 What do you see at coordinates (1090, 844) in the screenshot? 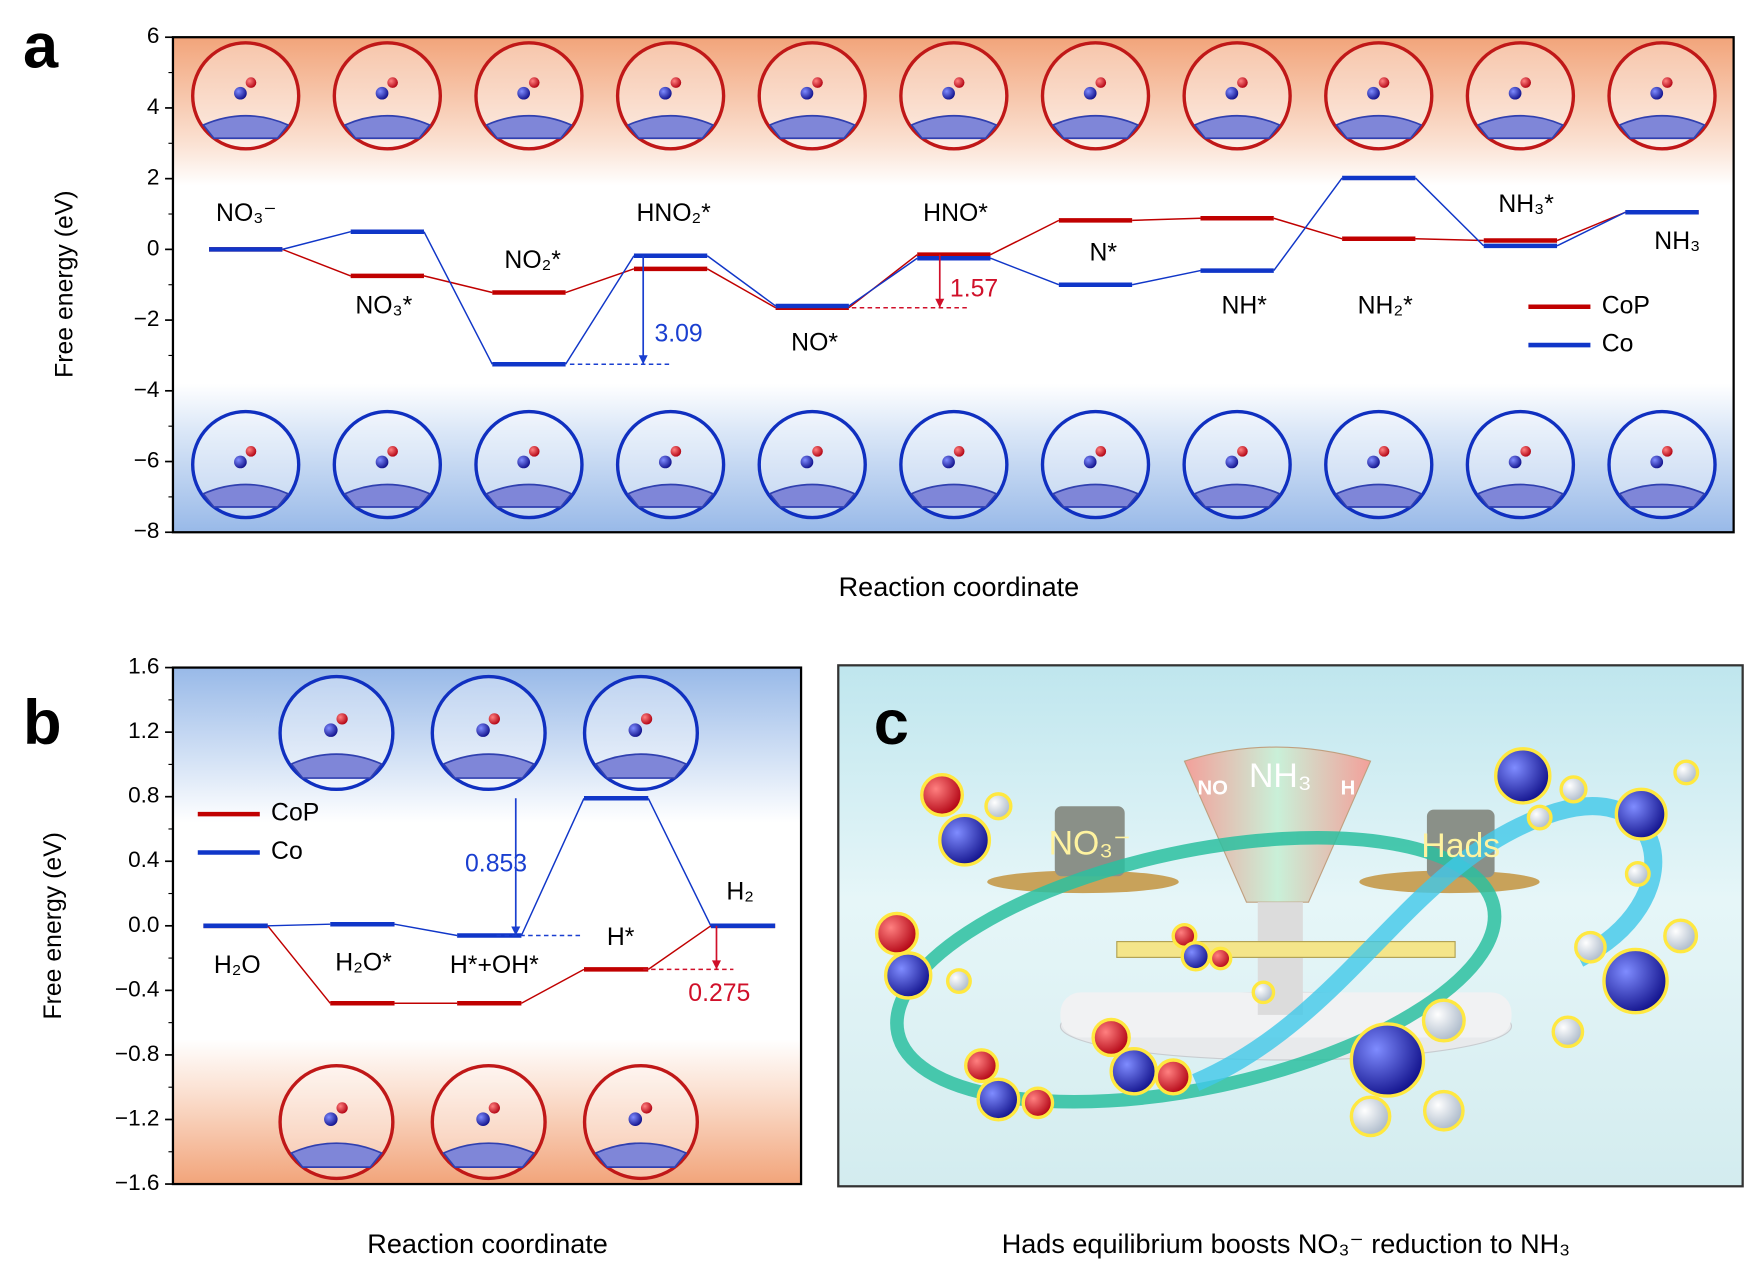
I see `weight-label: NO₃⁻` at bounding box center [1090, 844].